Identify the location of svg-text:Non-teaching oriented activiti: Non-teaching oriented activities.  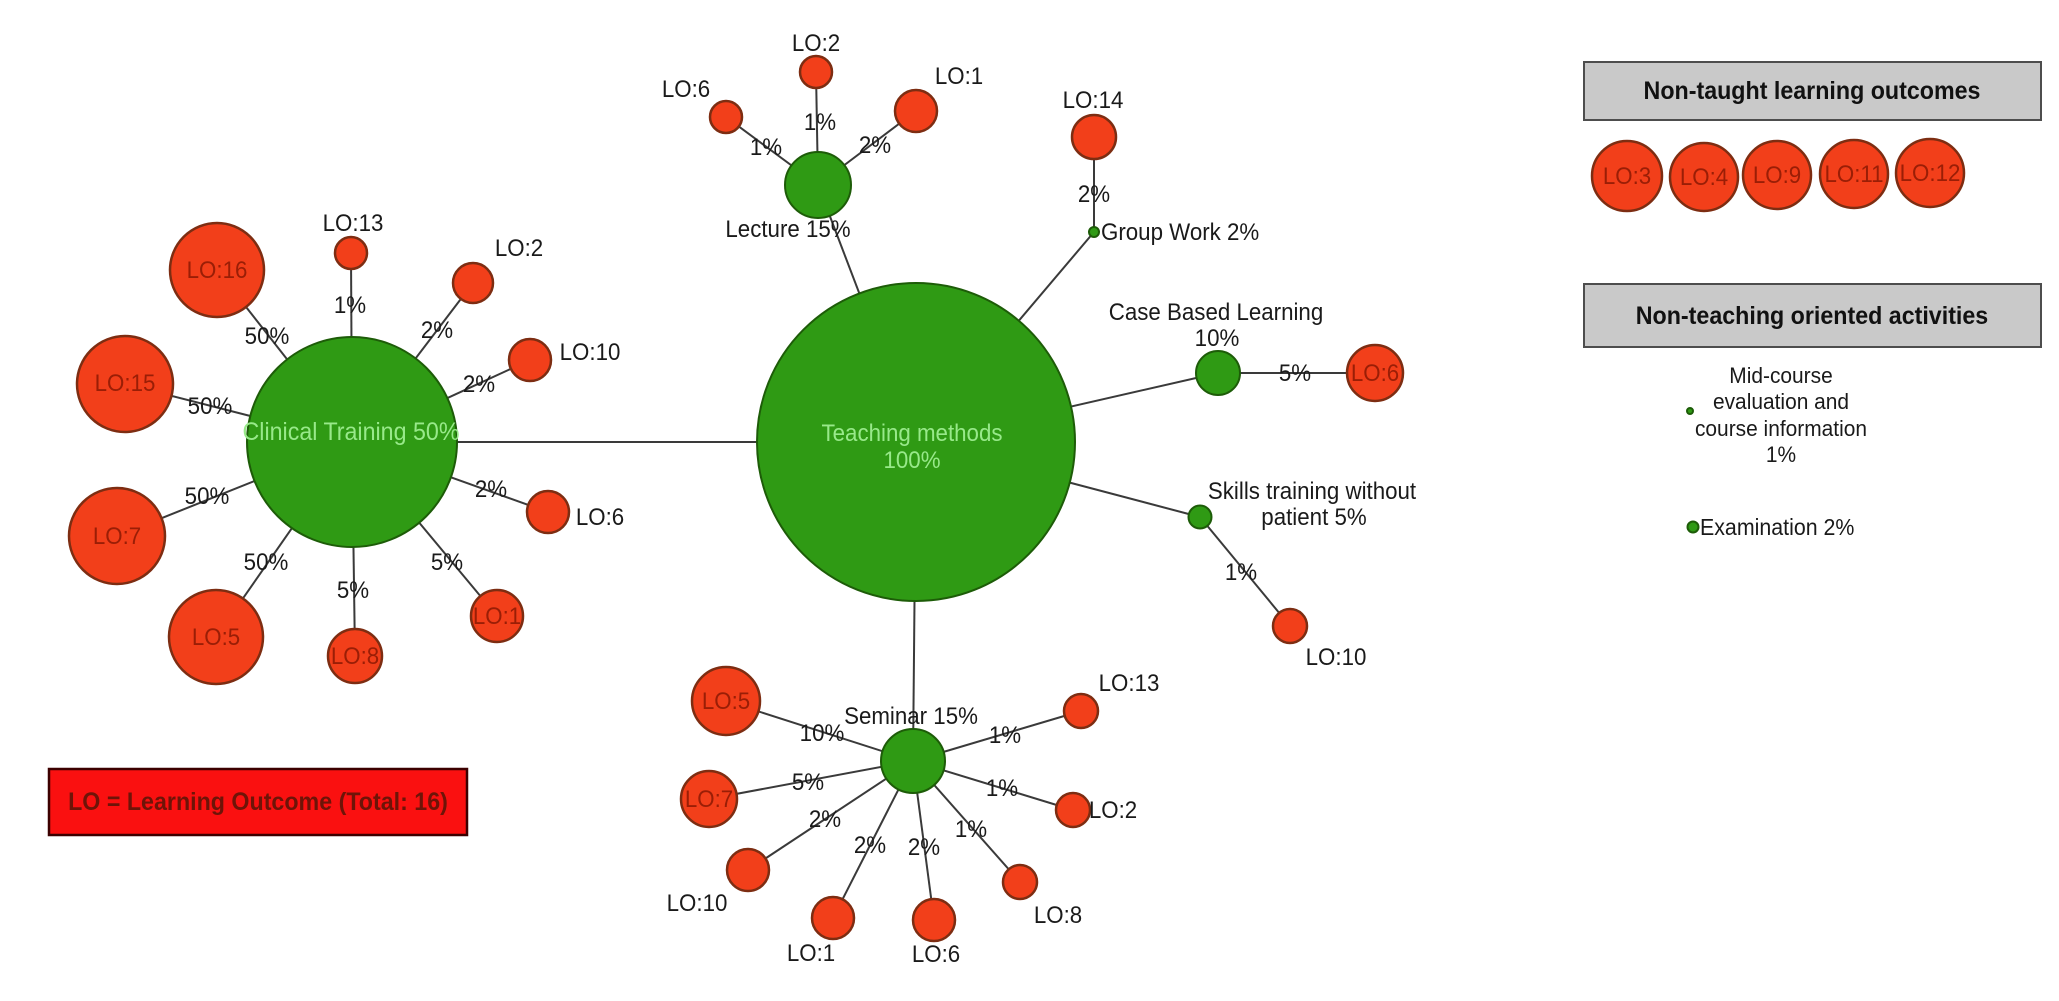
(1812, 316).